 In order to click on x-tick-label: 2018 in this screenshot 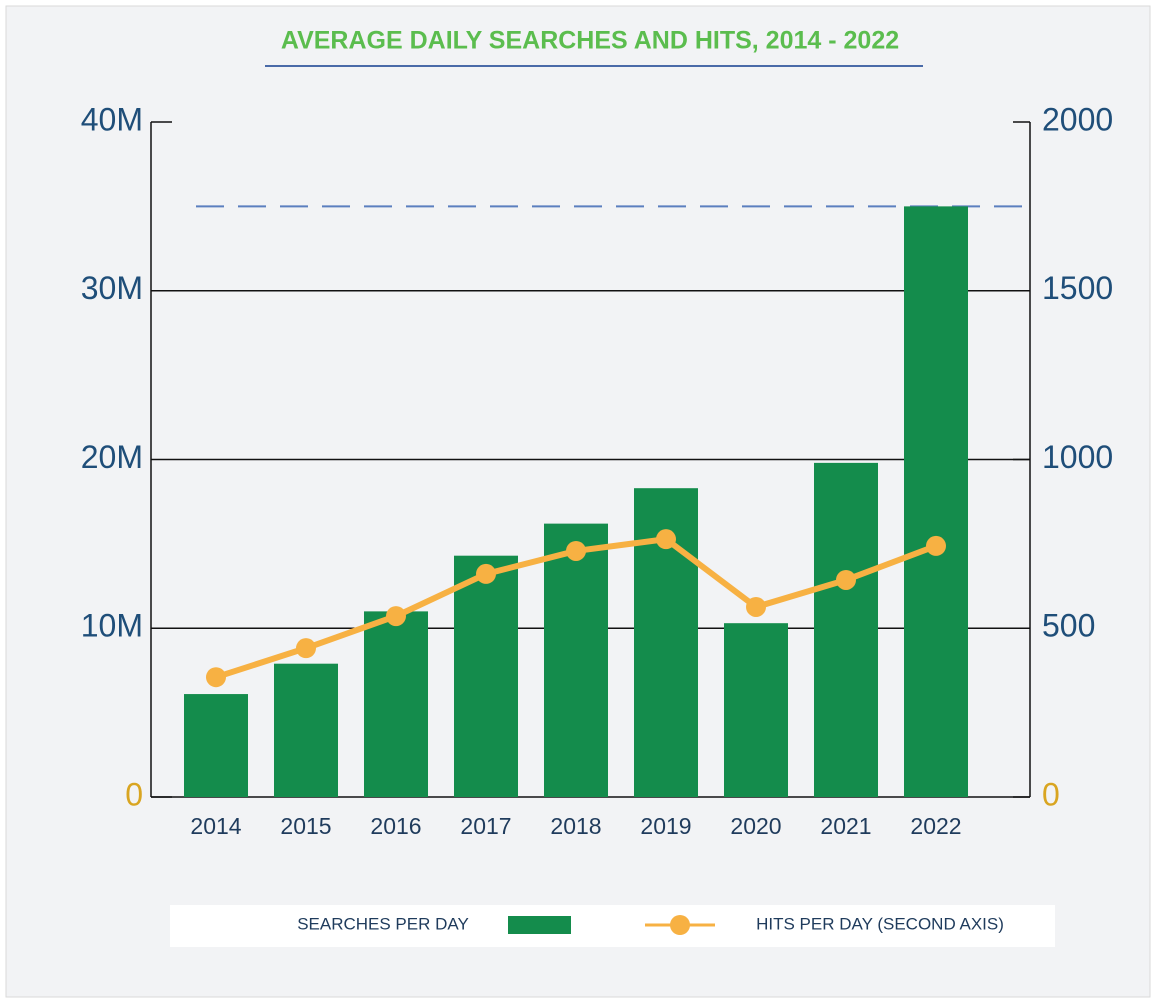, I will do `click(575, 826)`.